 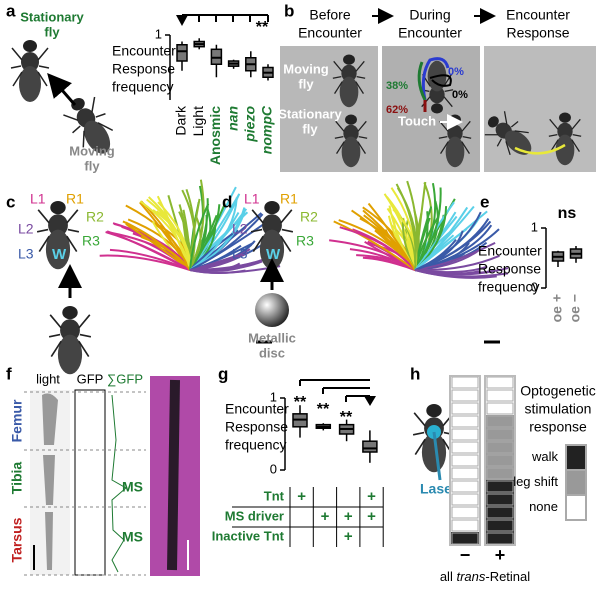 I want to click on panel-label: a, so click(x=11, y=10).